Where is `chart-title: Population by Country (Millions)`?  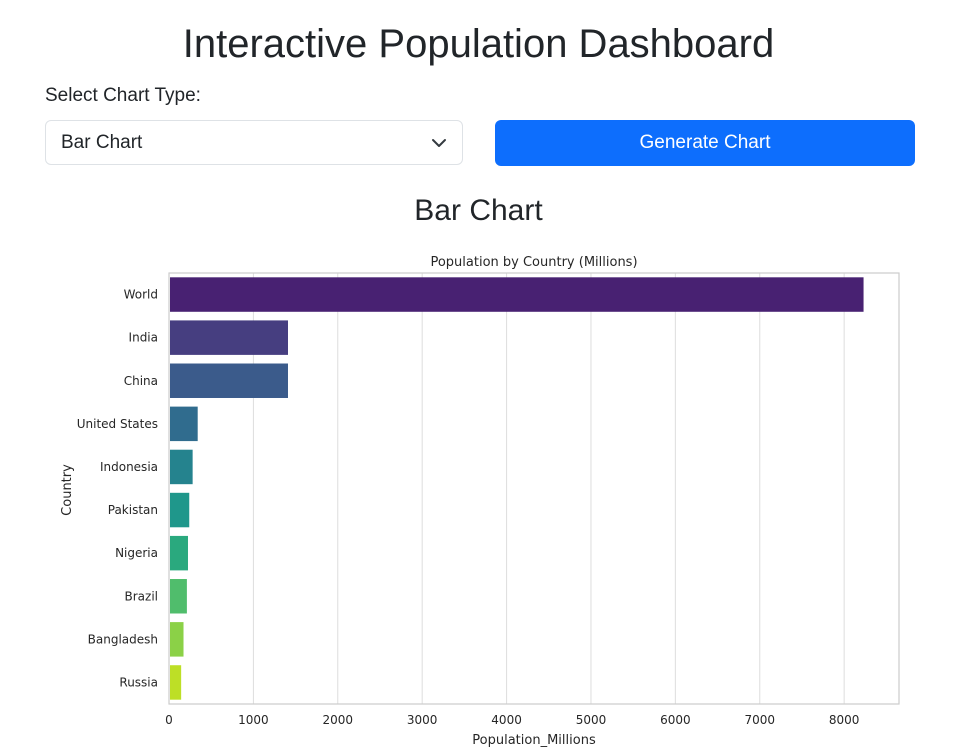
chart-title: Population by Country (Millions) is located at coordinates (533, 262).